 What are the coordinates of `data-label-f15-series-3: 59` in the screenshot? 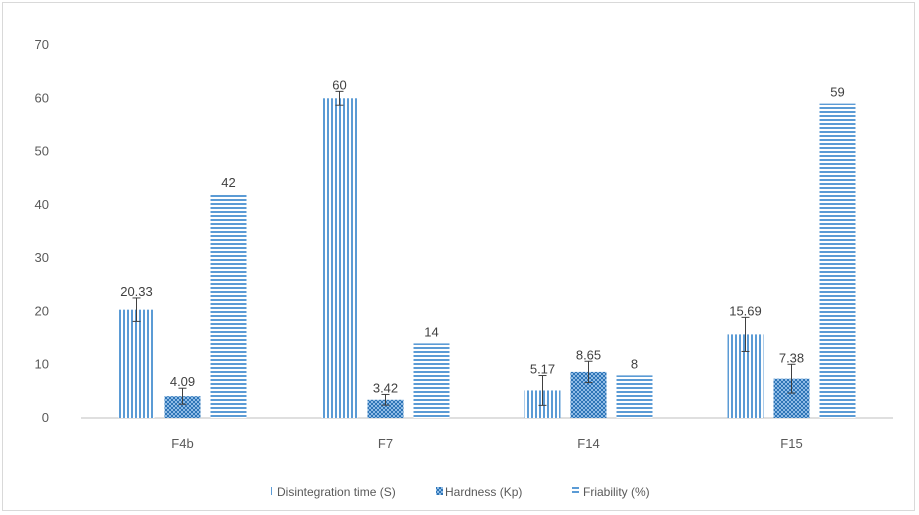 It's located at (837, 92).